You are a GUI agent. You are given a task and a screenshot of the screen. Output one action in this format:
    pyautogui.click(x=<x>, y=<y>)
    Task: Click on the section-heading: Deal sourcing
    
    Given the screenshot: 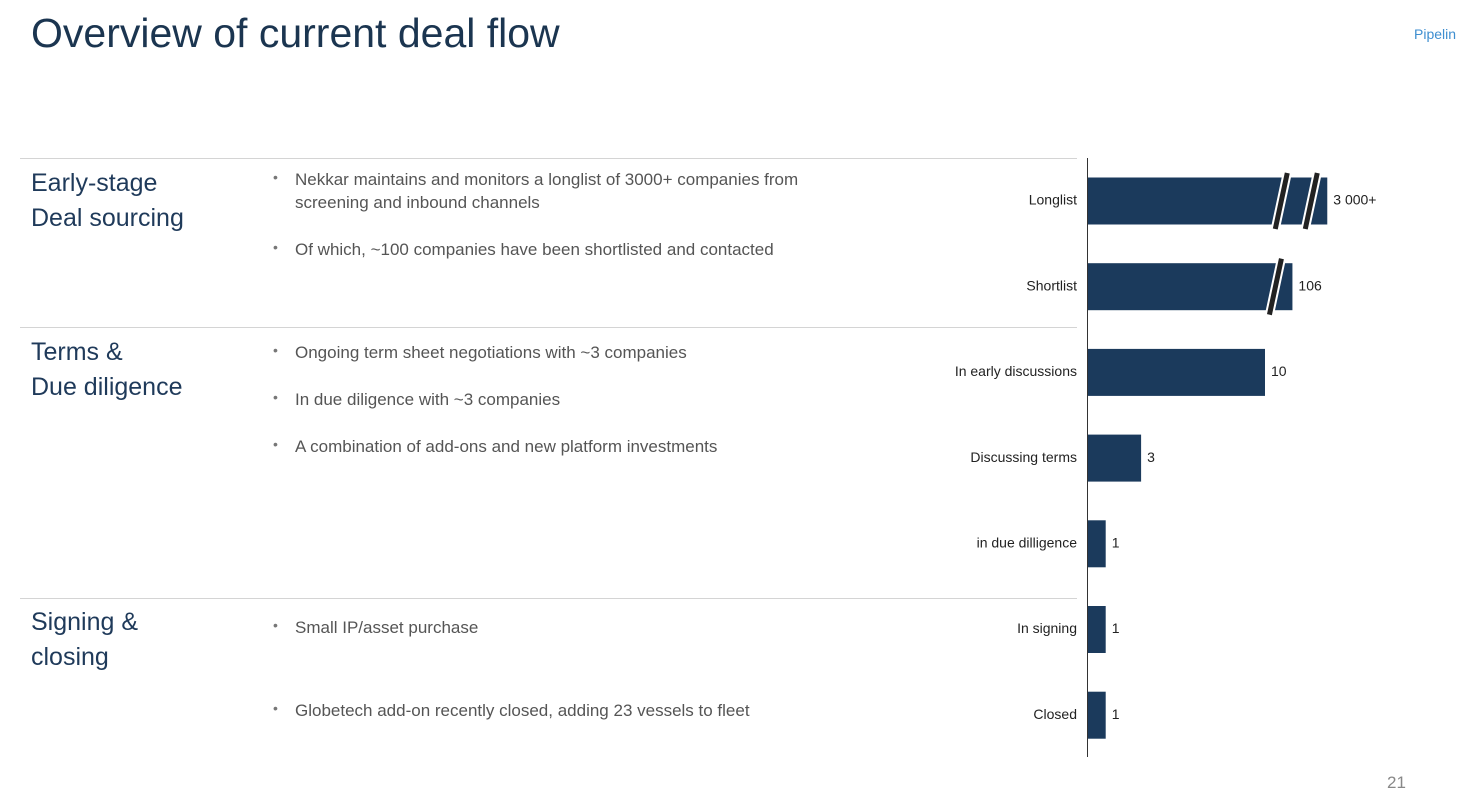 What is the action you would take?
    pyautogui.click(x=107, y=218)
    